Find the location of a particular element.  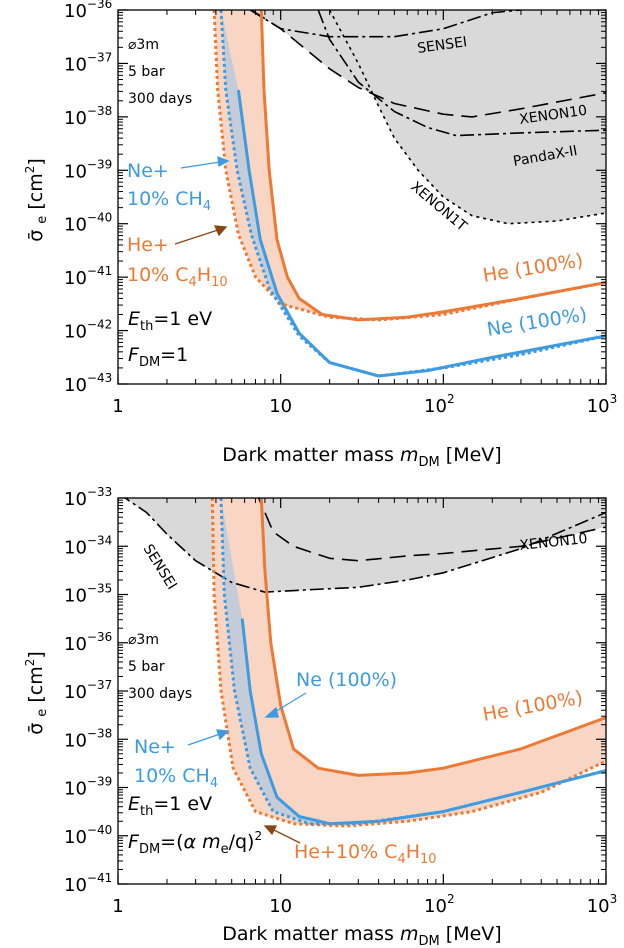

y-tick-label: 10−34 is located at coordinates (88, 545).